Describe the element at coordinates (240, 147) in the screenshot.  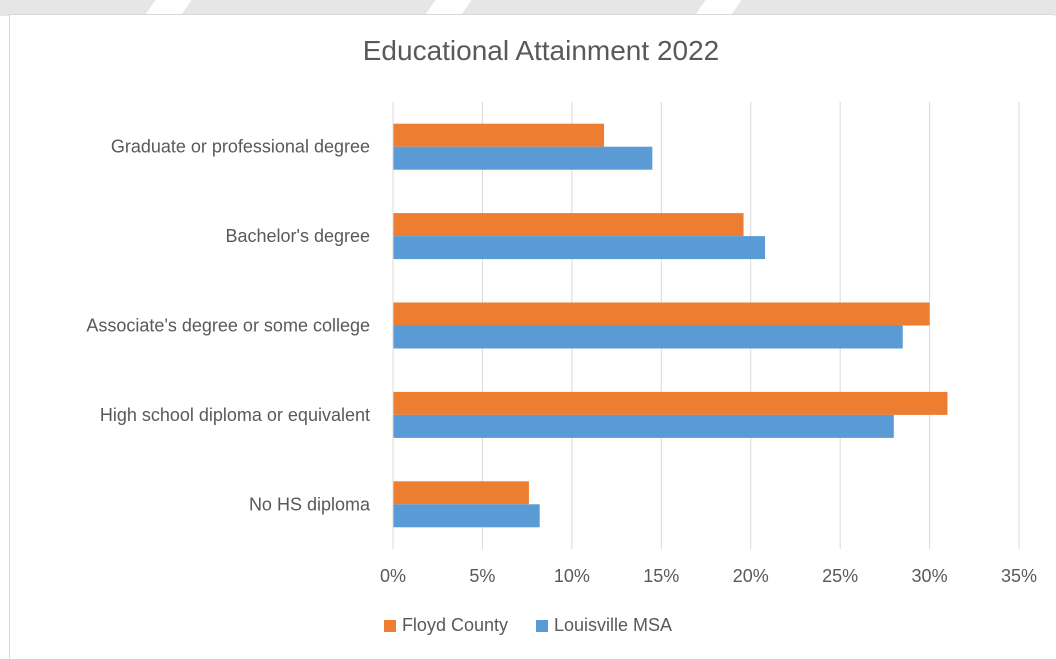
I see `category-label: Graduate or professional degree` at that location.